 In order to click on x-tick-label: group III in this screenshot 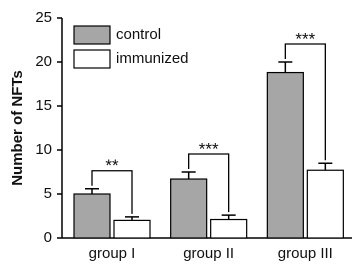, I will do `click(305, 253)`.